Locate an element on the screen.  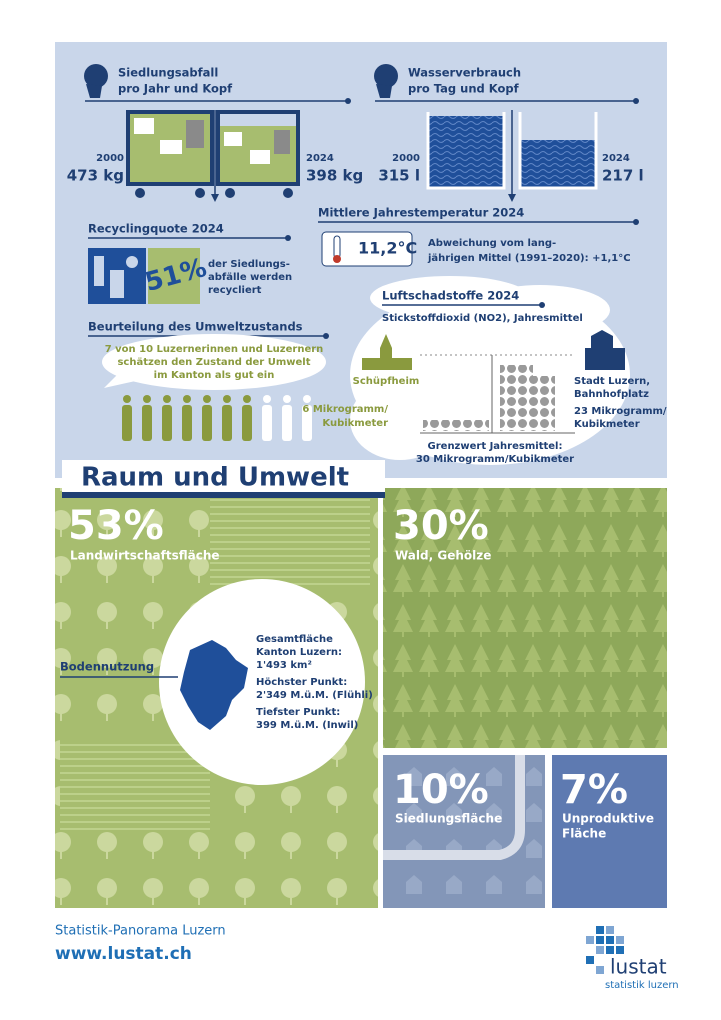
air-limit: 30 Mikrogramm/Kubikmeter is located at coordinates (495, 459).